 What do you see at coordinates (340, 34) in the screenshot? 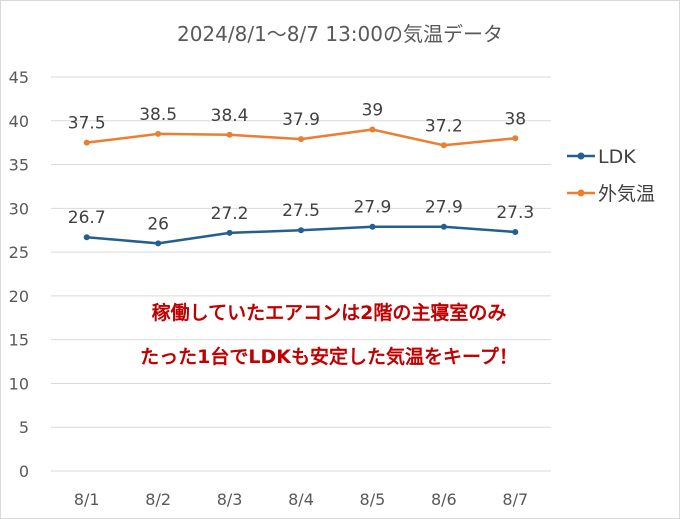
I see `chart-title: 2024/8/1〜8/7 13:00の気温データ` at bounding box center [340, 34].